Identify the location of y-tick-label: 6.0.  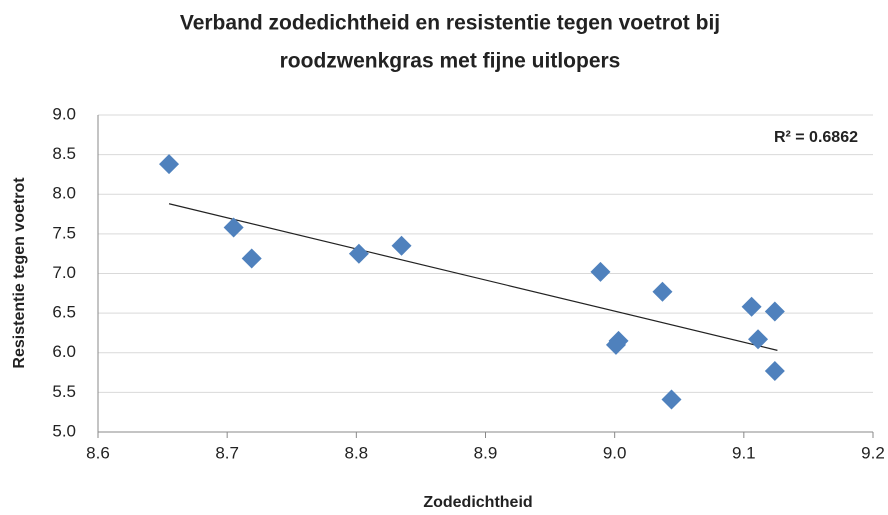
(64, 351).